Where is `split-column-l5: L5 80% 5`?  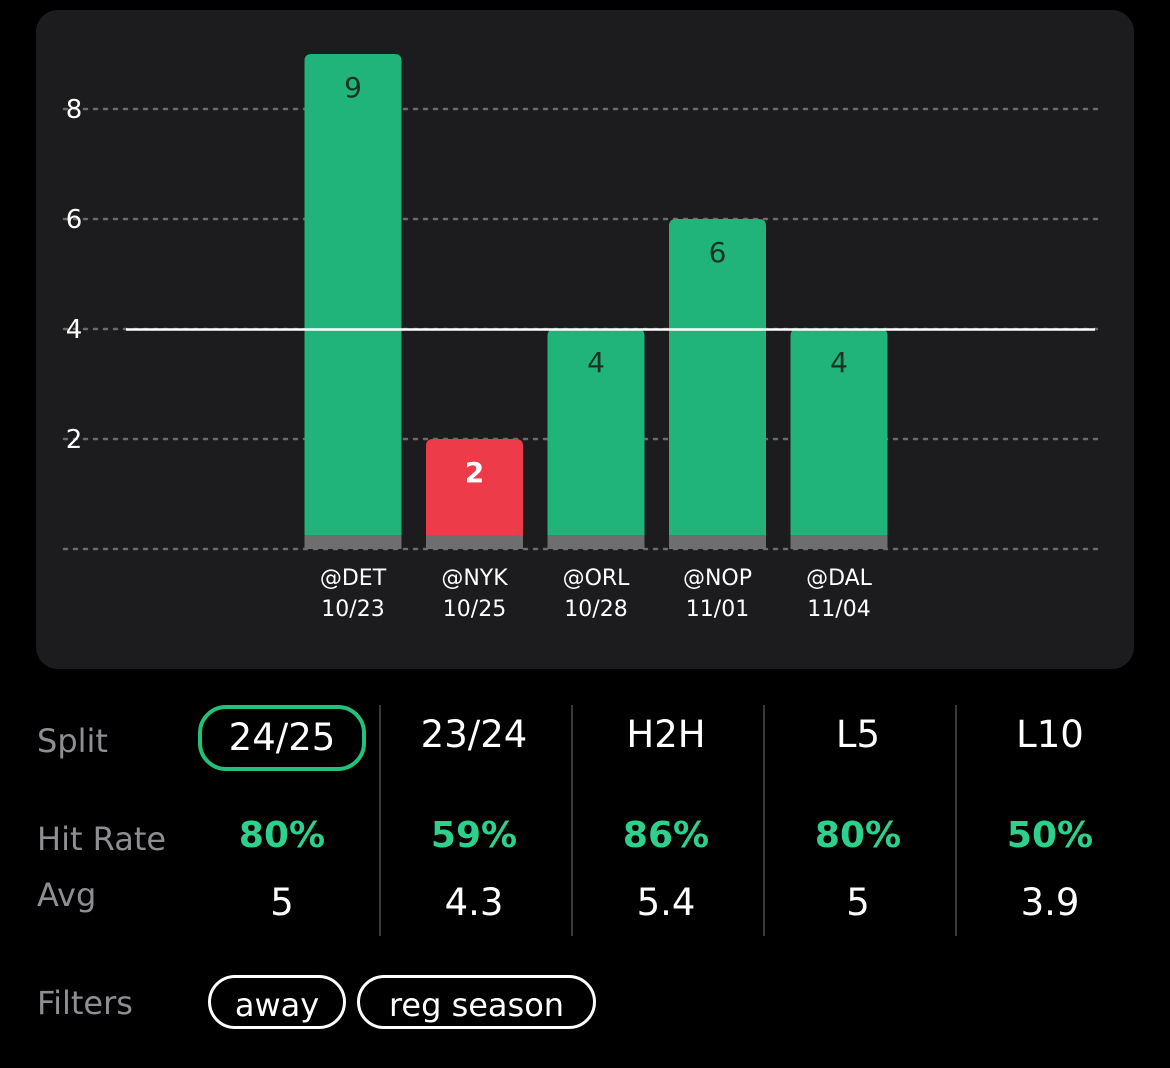 split-column-l5: L5 80% 5 is located at coordinates (858, 820).